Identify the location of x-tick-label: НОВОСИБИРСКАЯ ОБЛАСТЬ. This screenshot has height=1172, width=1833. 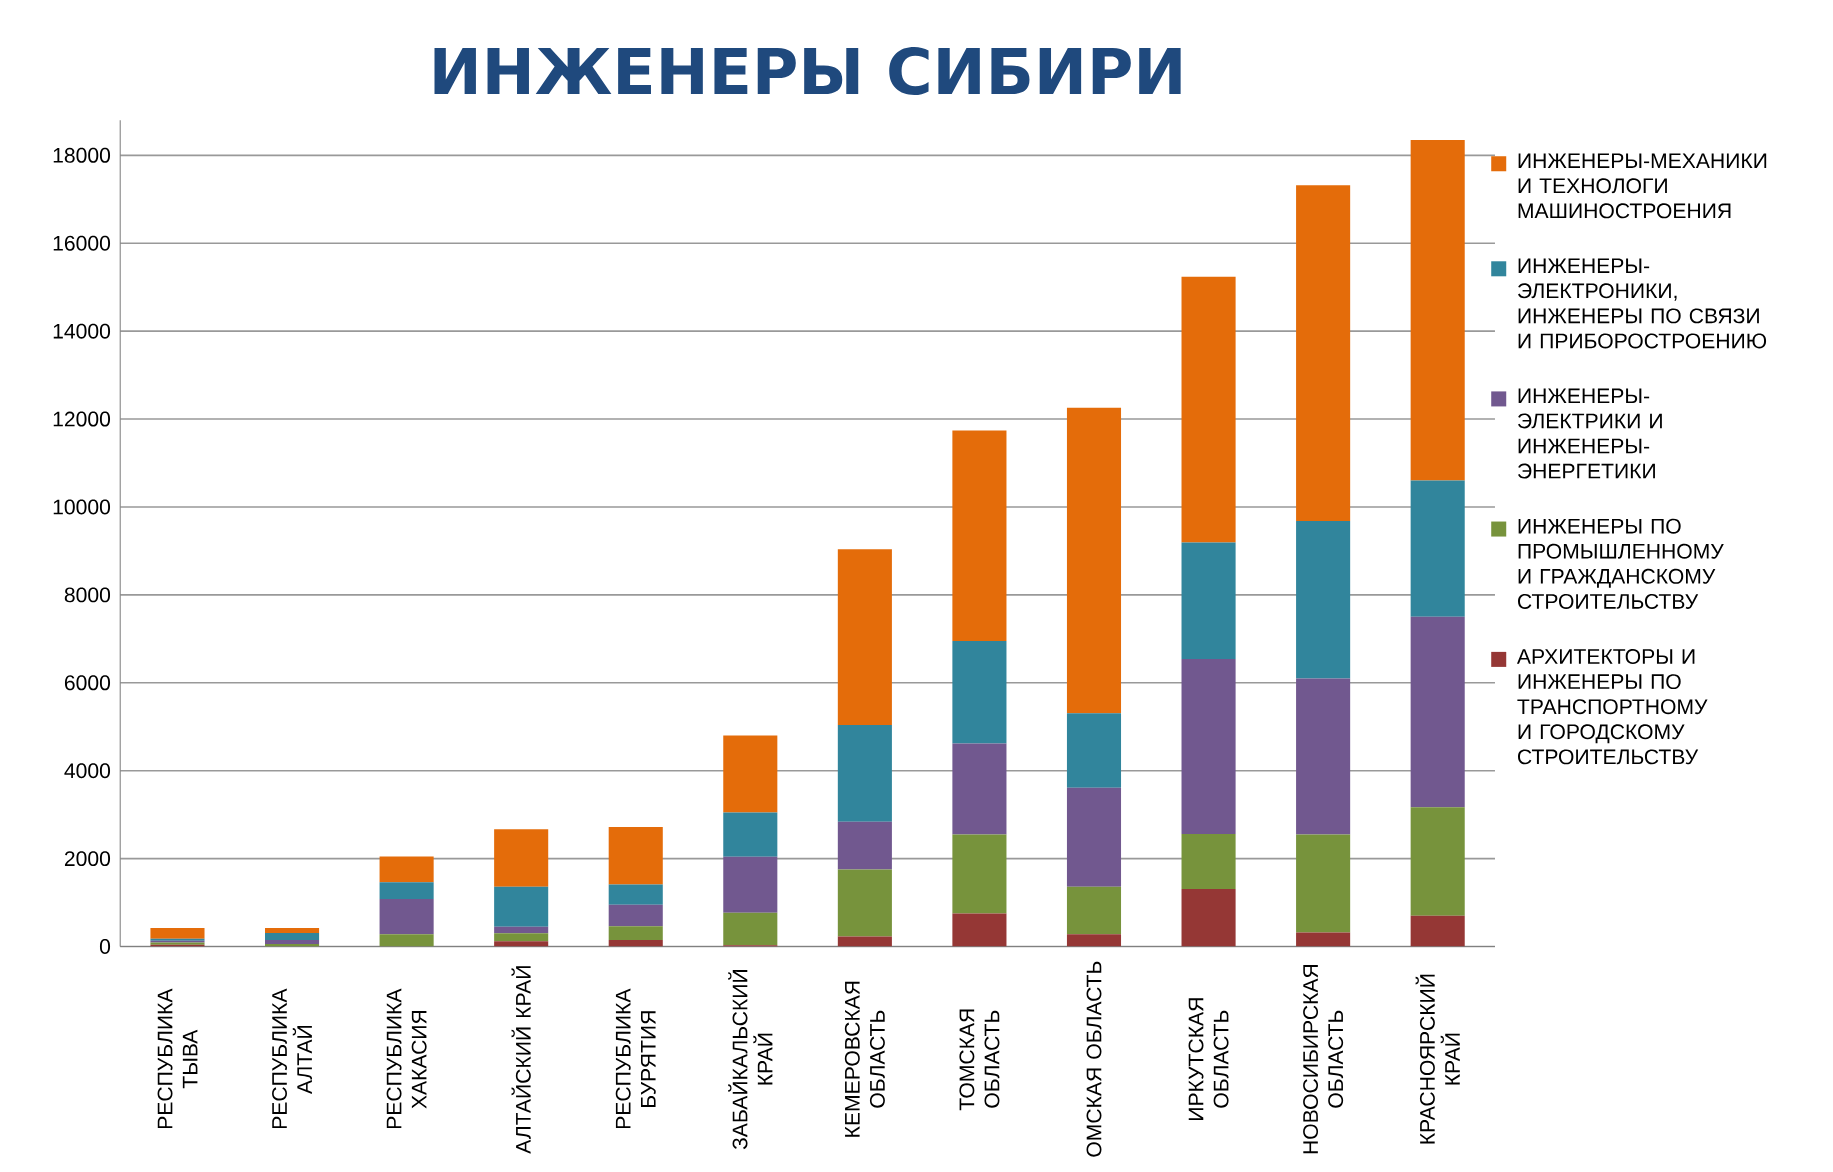
(1323, 1059).